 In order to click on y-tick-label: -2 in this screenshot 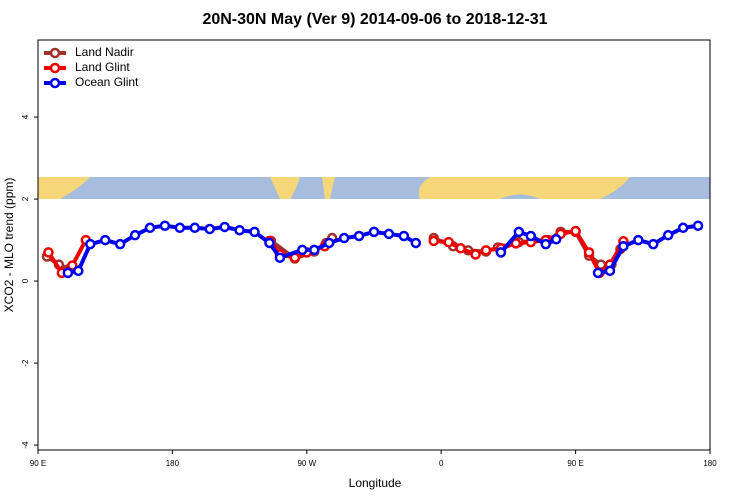, I will do `click(25, 363)`.